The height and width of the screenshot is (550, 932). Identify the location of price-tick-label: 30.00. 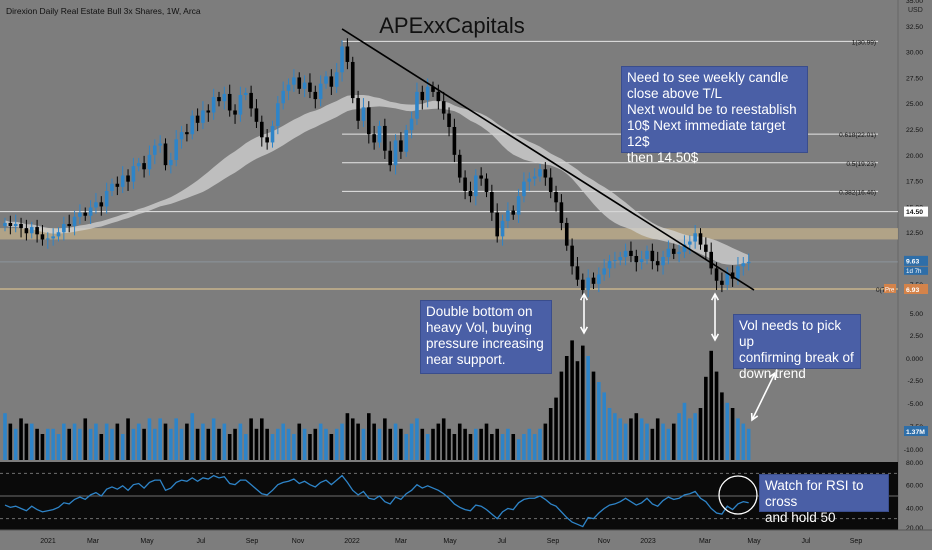
(914, 53).